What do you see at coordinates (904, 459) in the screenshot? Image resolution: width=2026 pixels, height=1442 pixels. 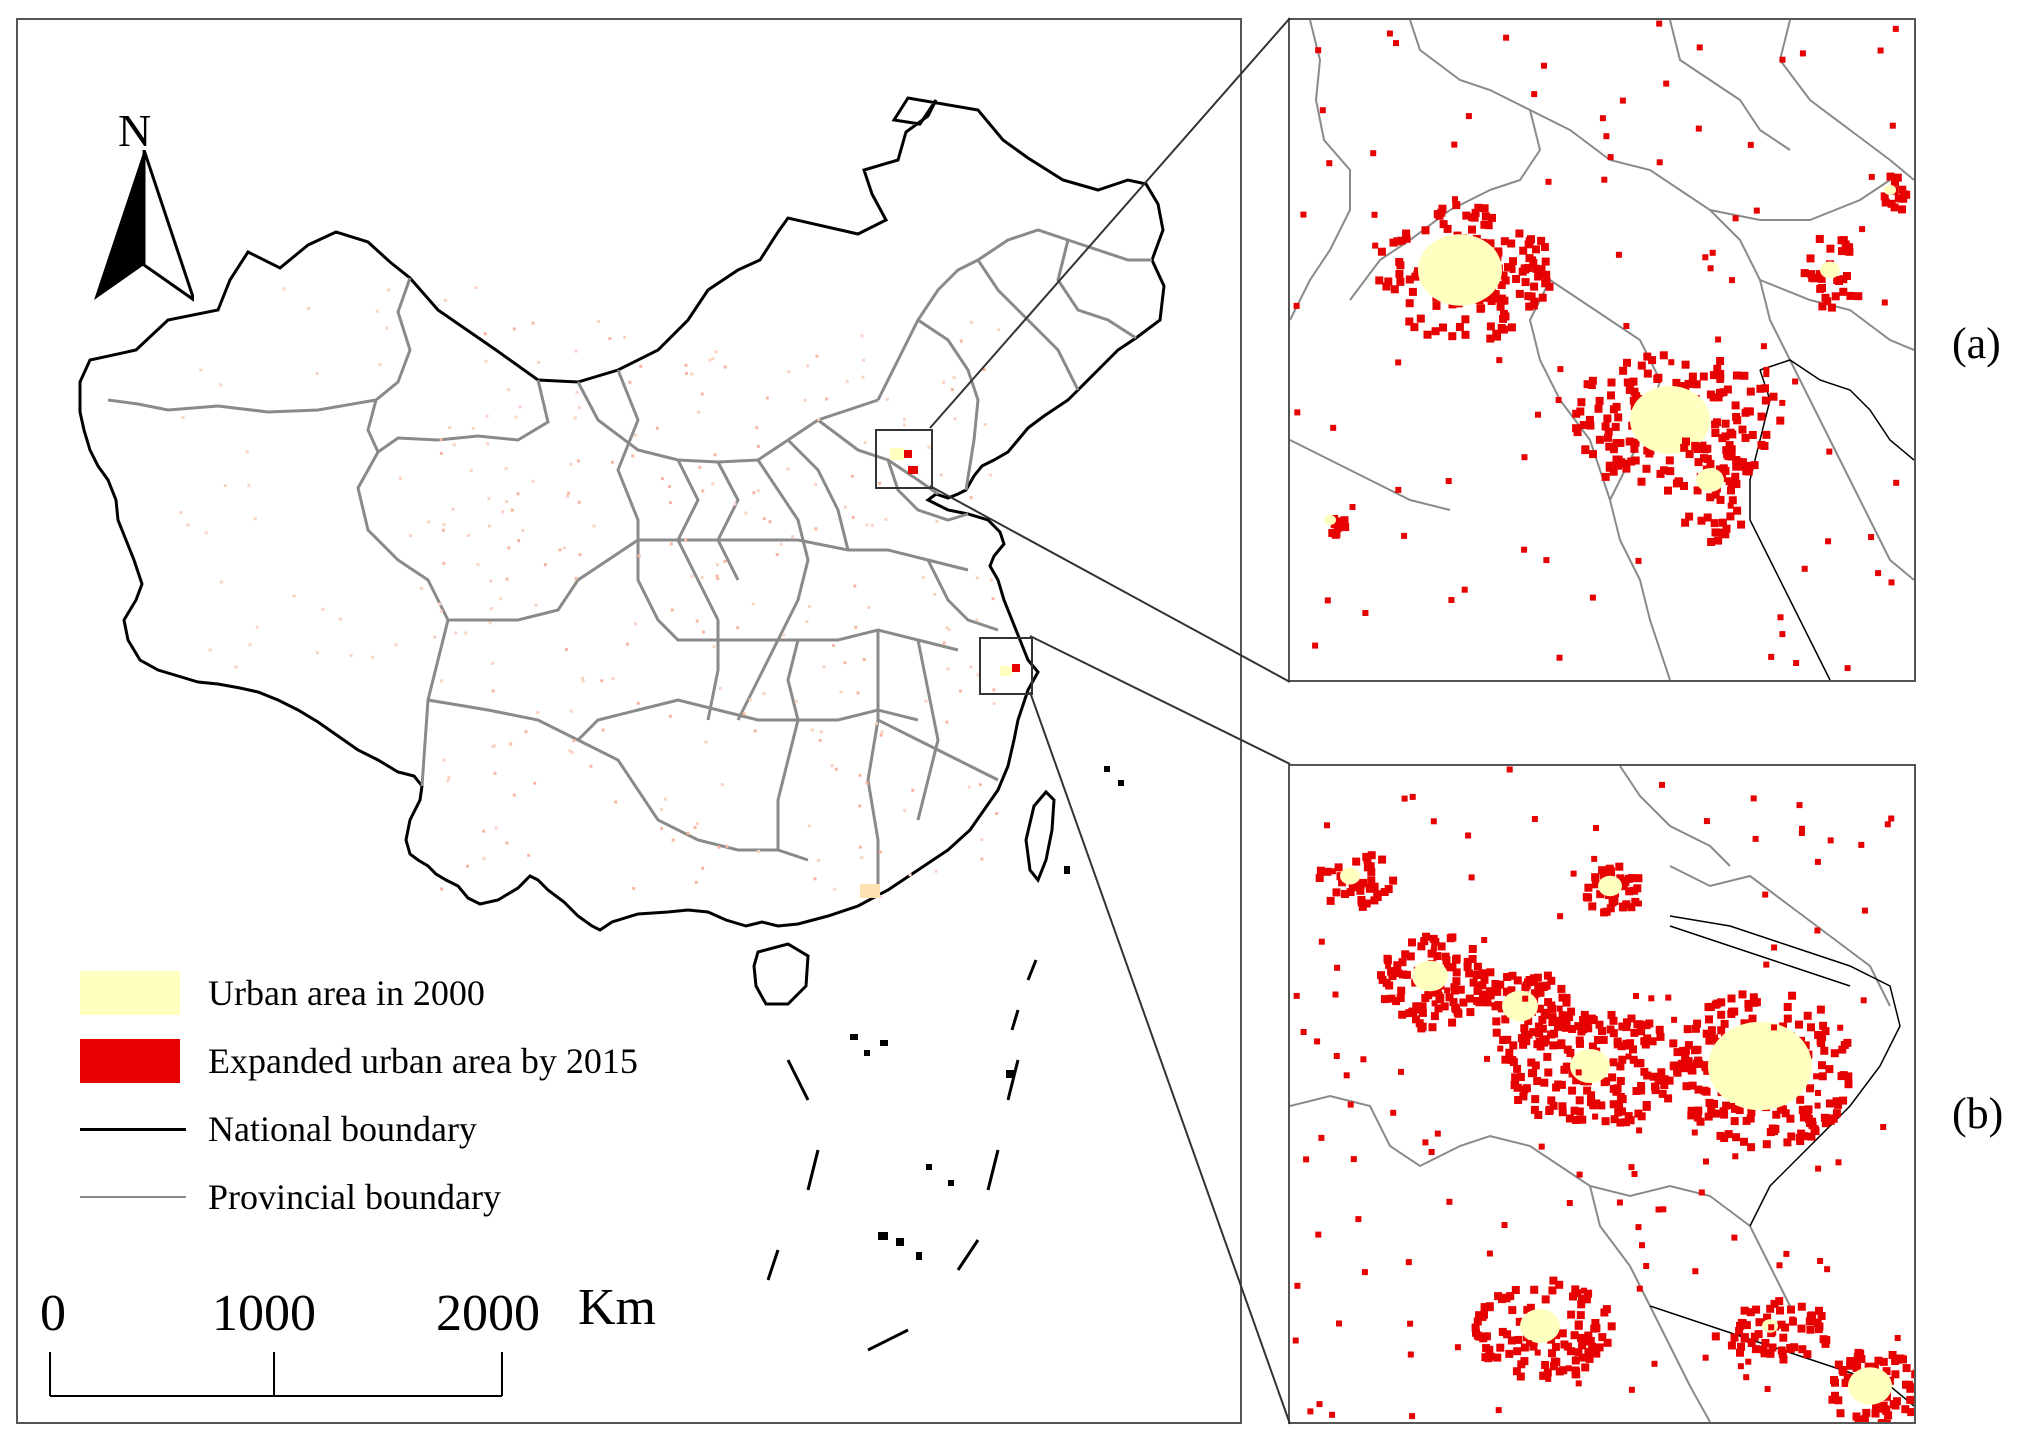 I see `inset-a-extent-box` at bounding box center [904, 459].